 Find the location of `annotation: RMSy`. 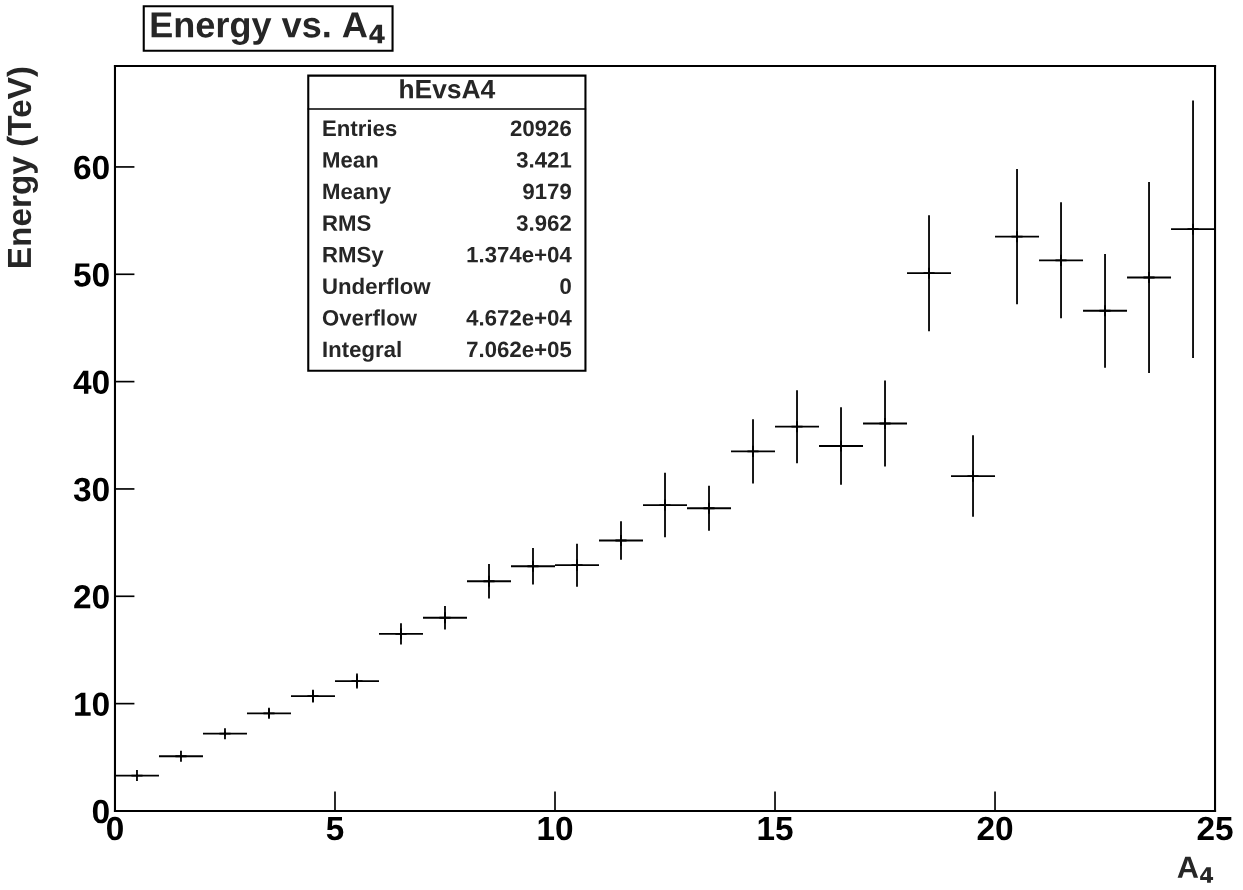

annotation: RMSy is located at coordinates (353, 256).